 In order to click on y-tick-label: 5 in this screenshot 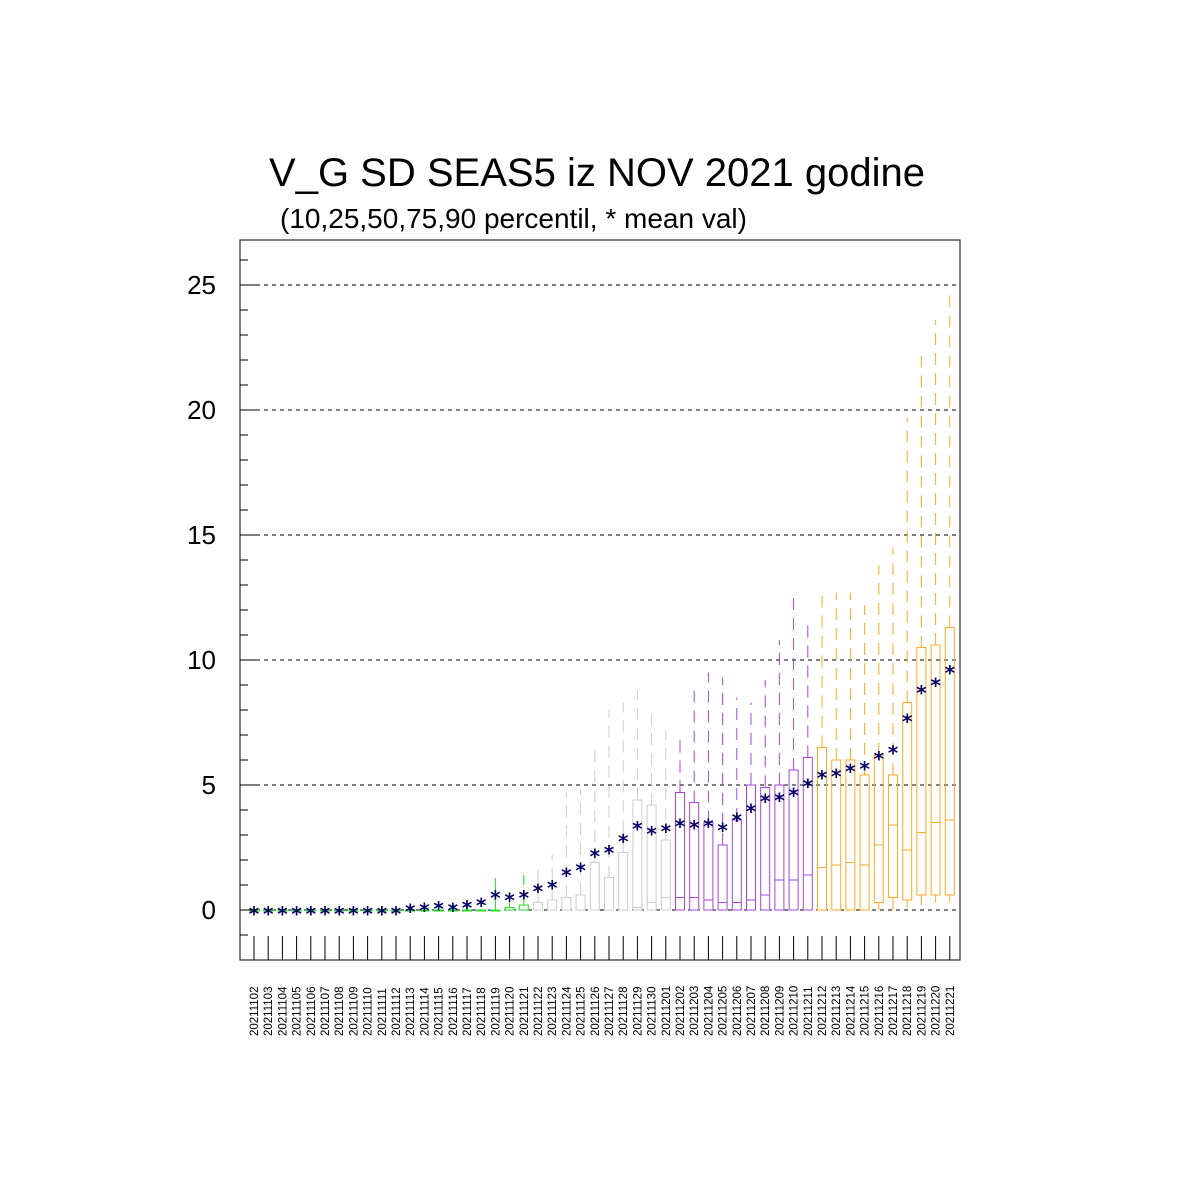, I will do `click(209, 785)`.